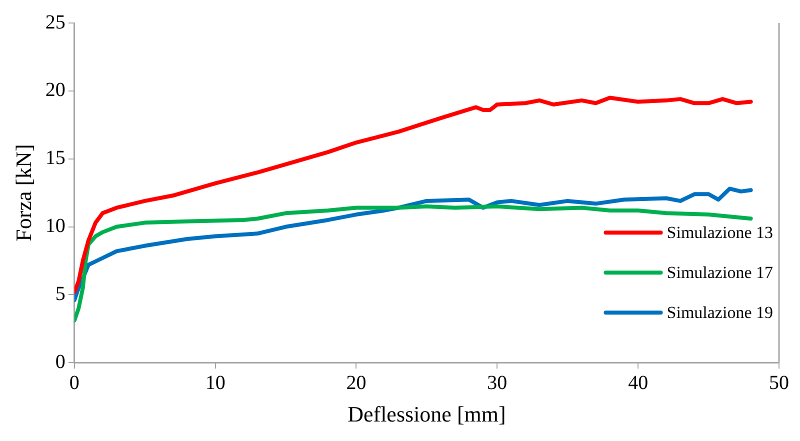 Image resolution: width=800 pixels, height=441 pixels. What do you see at coordinates (55, 226) in the screenshot?
I see `y-tick-label: 10` at bounding box center [55, 226].